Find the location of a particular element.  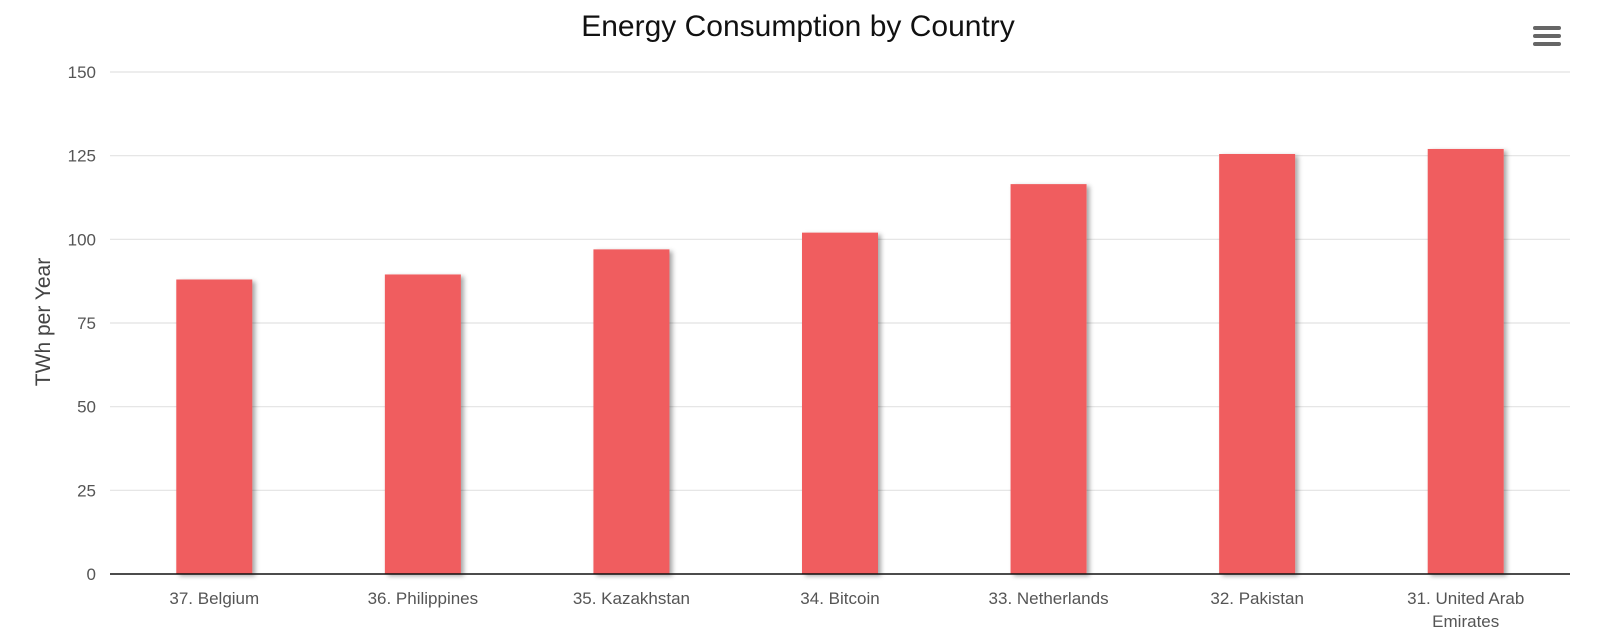

chart-menu-button is located at coordinates (1546, 35).